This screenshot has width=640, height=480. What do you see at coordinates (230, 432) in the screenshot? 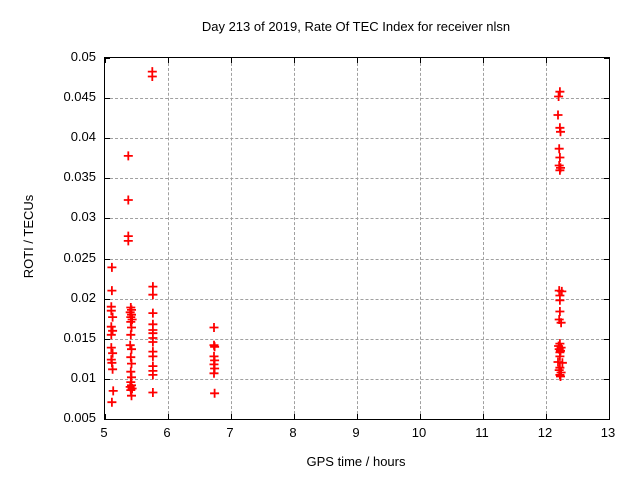
I see `x-tick-label: 7` at bounding box center [230, 432].